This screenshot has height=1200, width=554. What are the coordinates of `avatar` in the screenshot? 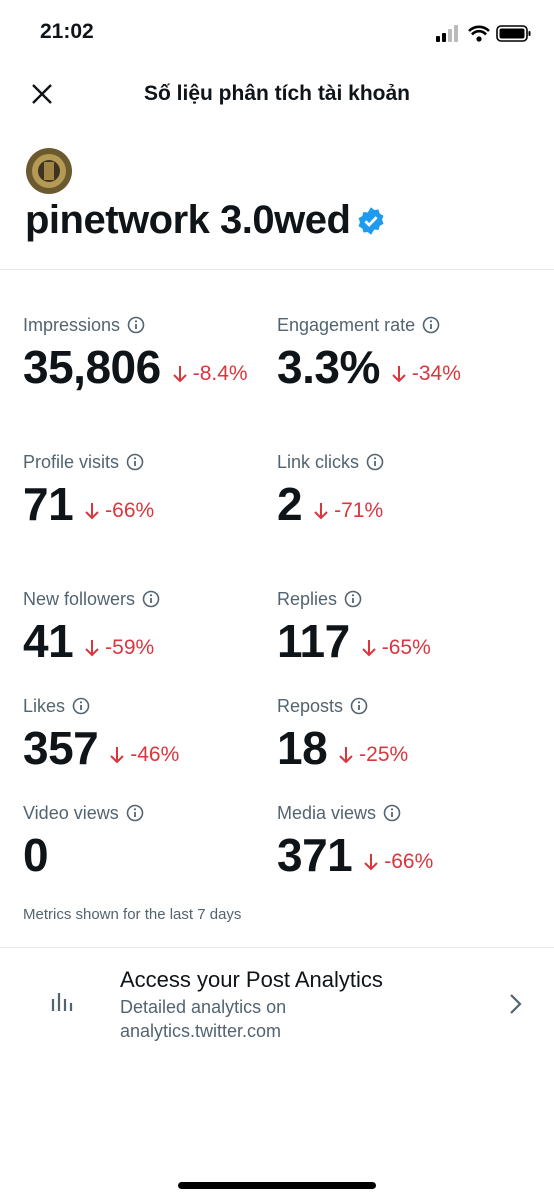 It's located at (49, 171).